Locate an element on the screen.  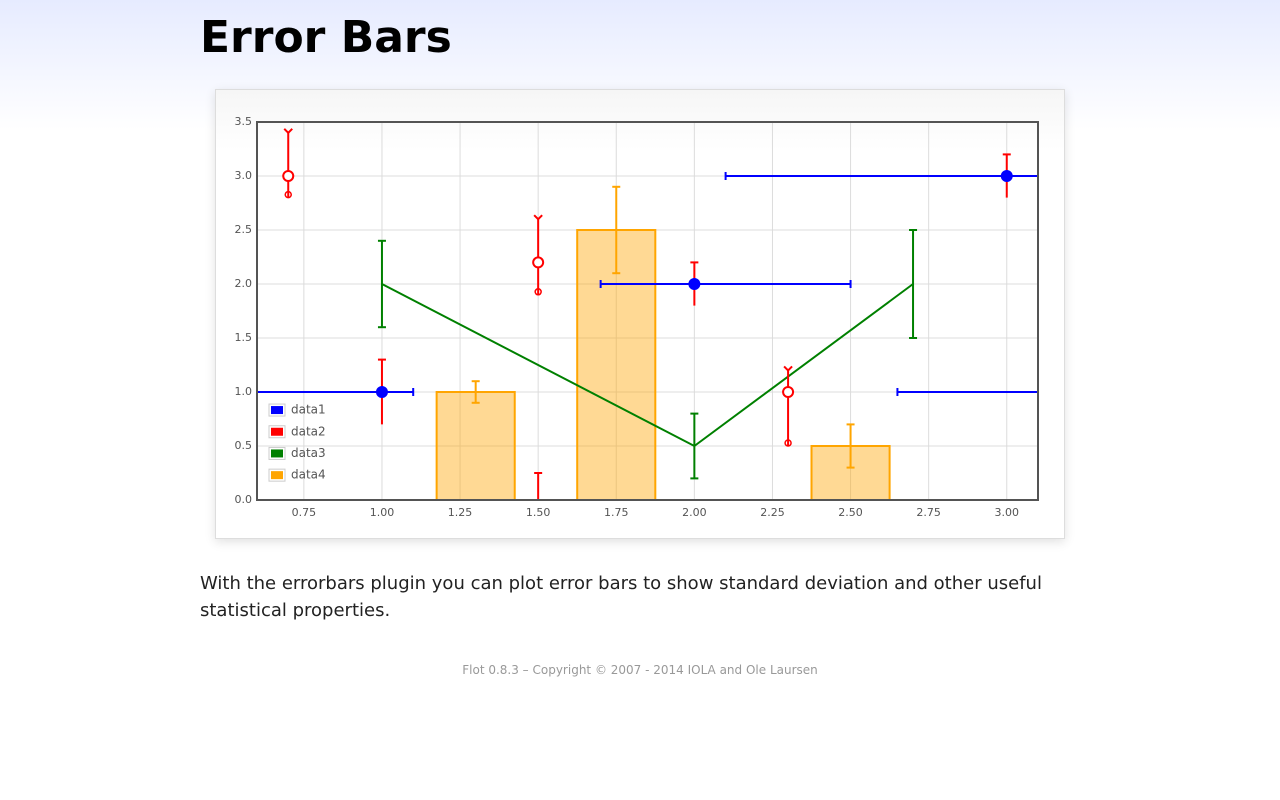
y-tick-label: 3.0 is located at coordinates (244, 175).